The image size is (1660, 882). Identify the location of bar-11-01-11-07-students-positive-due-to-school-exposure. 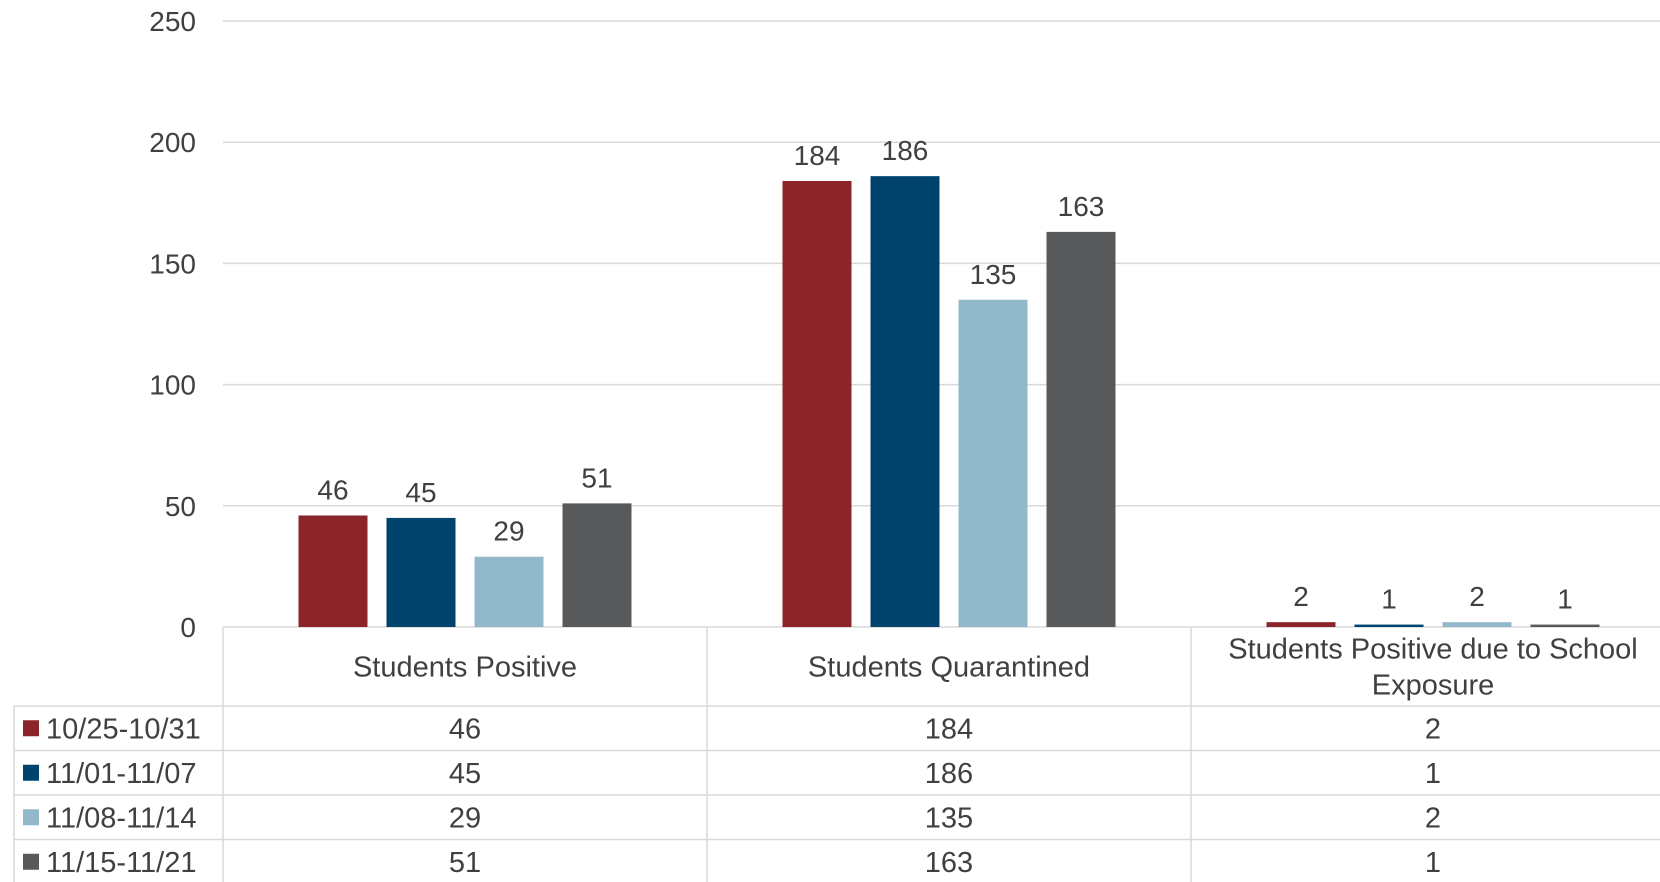
(1389, 625).